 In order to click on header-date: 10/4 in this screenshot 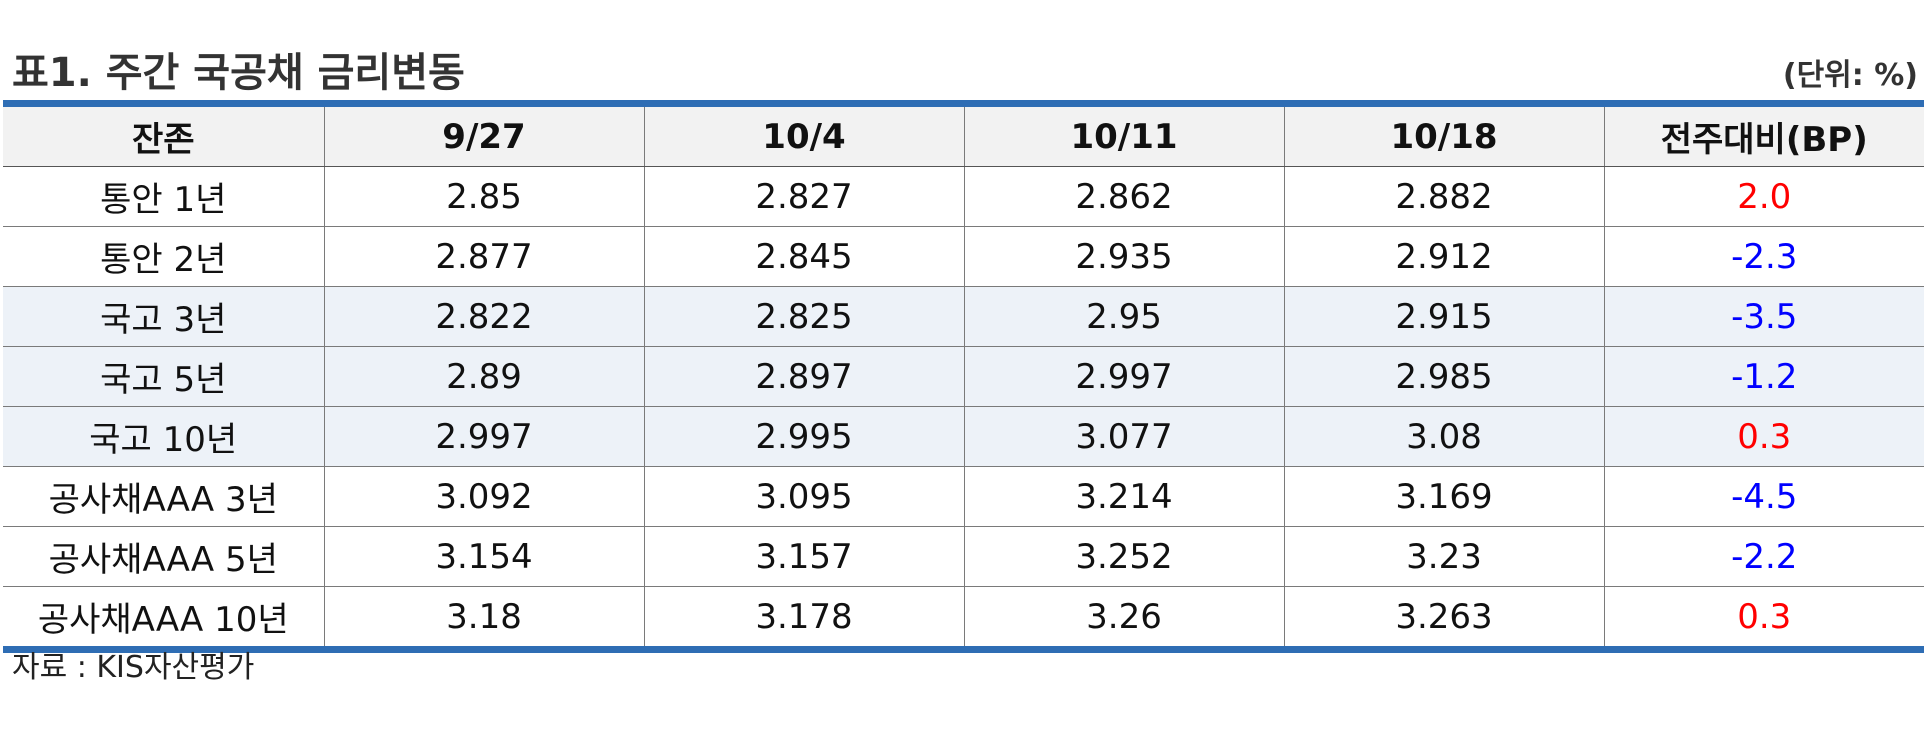, I will do `click(803, 137)`.